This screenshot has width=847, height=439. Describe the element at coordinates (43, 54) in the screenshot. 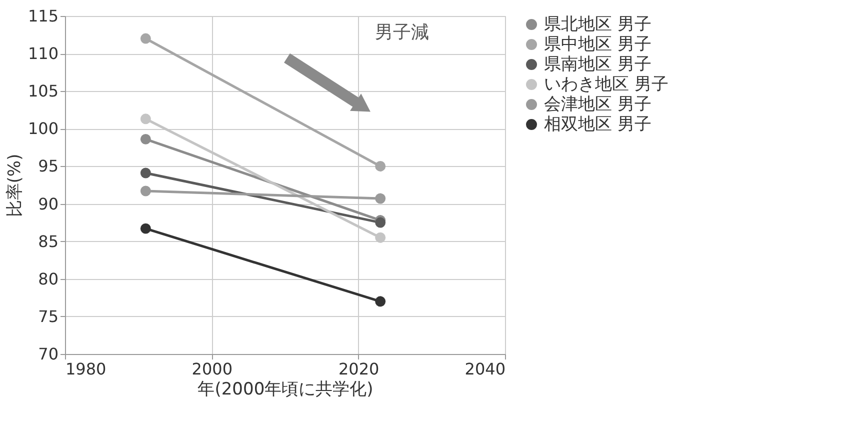

I see `y-tick-label: 110` at that location.